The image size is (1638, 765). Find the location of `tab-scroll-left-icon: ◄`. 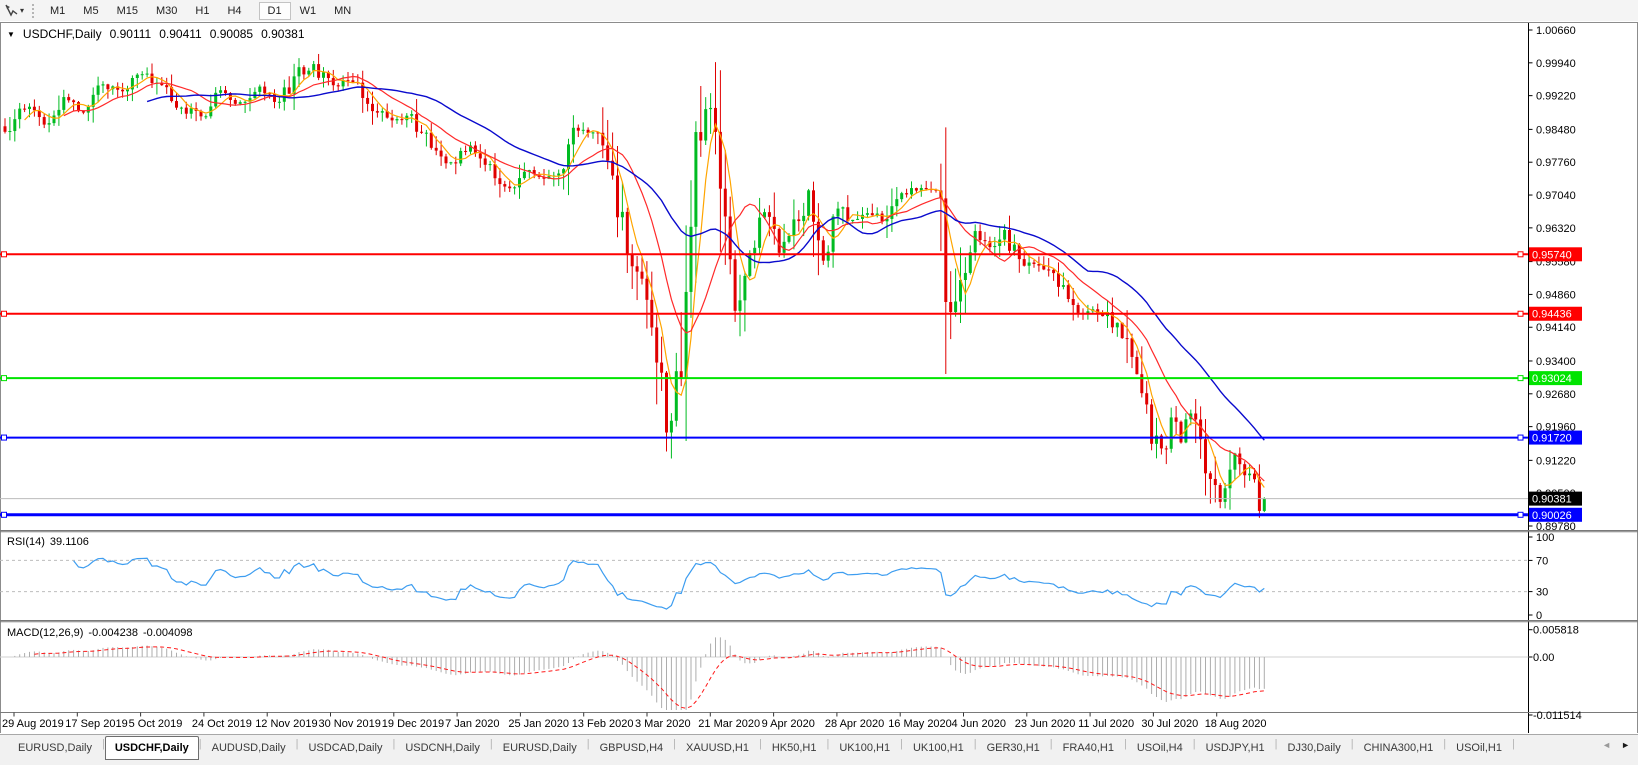

tab-scroll-left-icon: ◄ is located at coordinates (1607, 745).